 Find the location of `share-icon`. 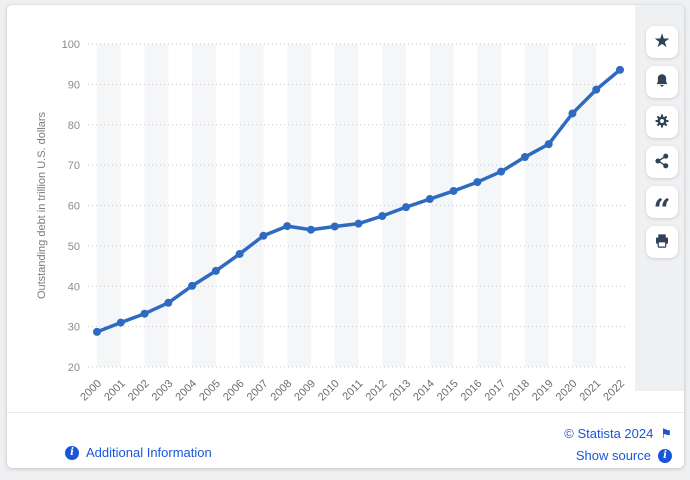

share-icon is located at coordinates (662, 162).